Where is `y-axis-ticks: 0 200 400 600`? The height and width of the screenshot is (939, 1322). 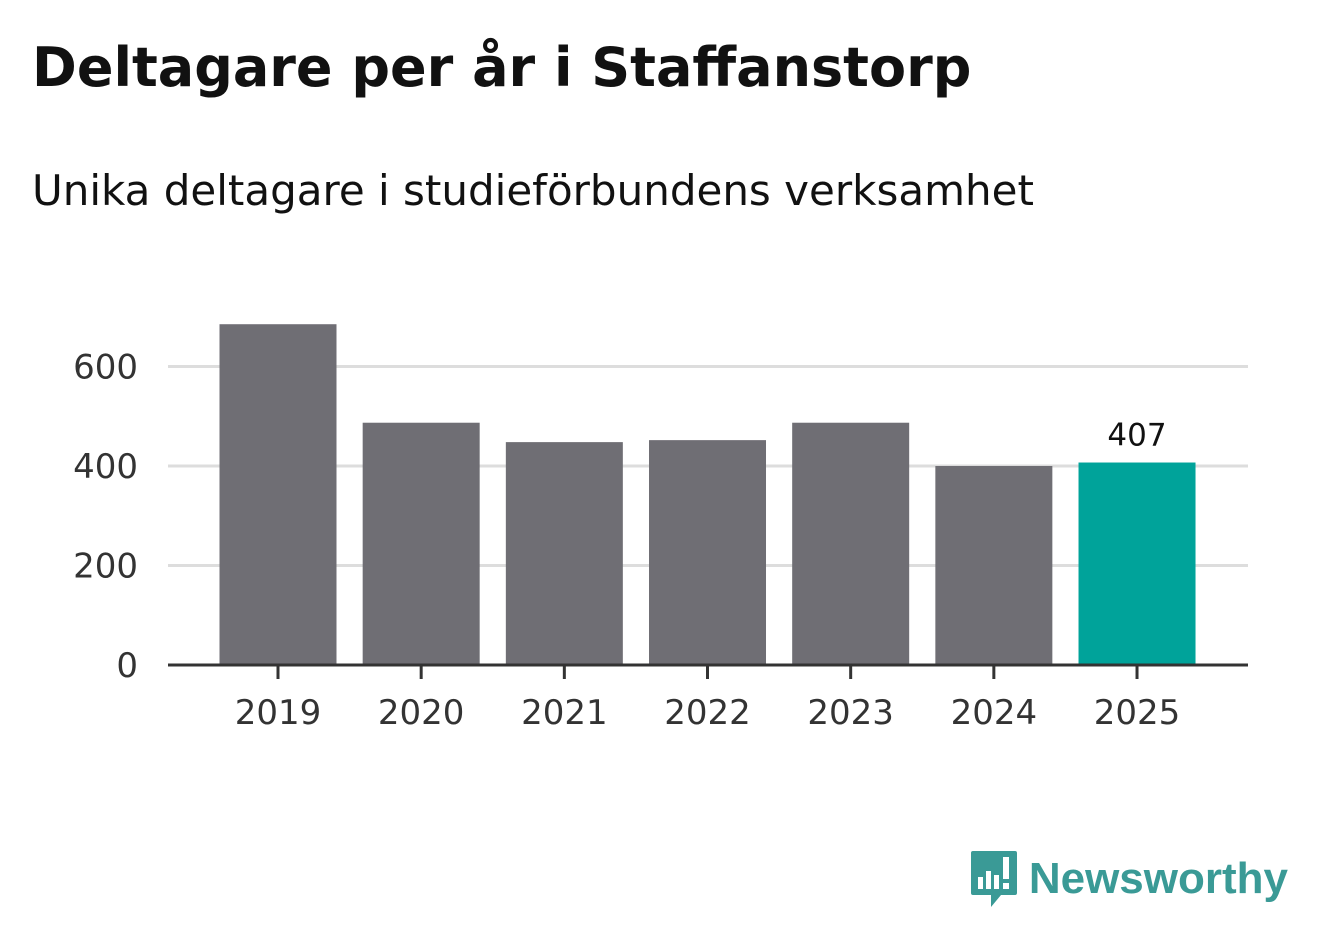 y-axis-ticks: 0 200 400 600 is located at coordinates (105, 517).